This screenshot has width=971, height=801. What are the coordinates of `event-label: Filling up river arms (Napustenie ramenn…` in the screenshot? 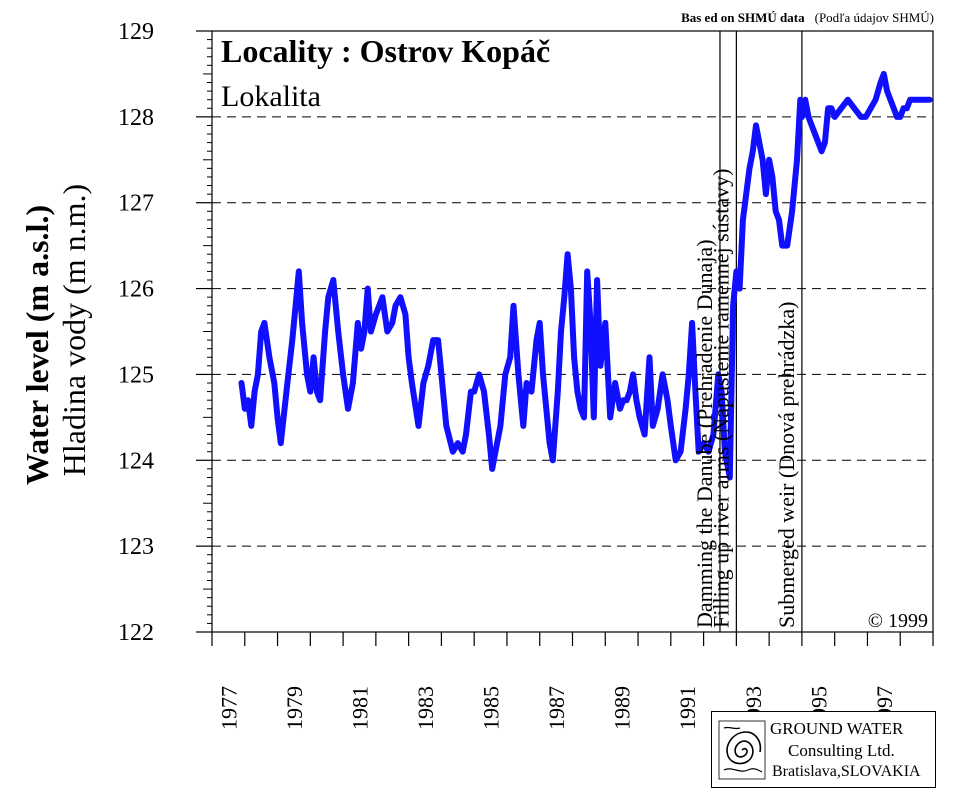 It's located at (720, 398).